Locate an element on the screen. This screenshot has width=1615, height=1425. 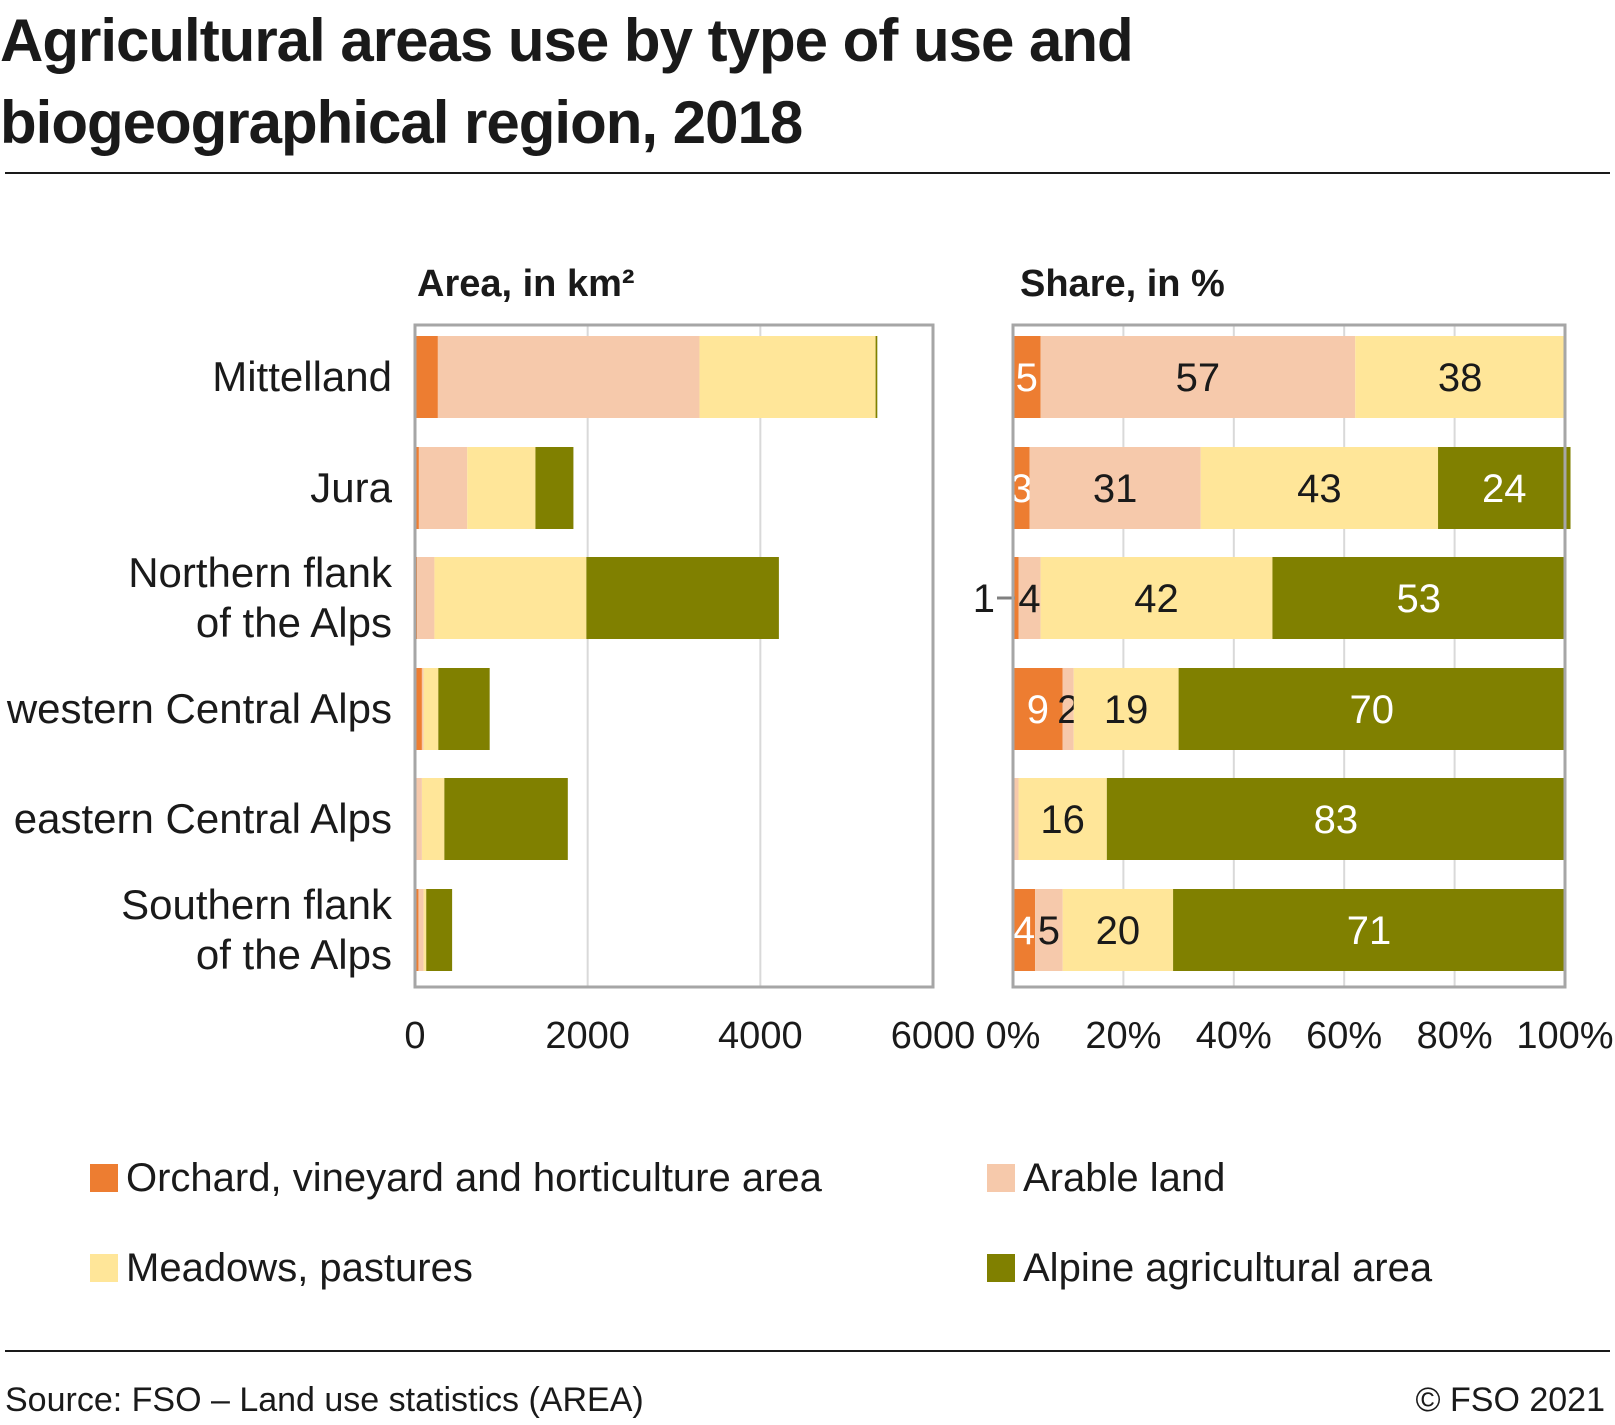
legend-item-meadows: Meadows, pastures is located at coordinates (281, 1268).